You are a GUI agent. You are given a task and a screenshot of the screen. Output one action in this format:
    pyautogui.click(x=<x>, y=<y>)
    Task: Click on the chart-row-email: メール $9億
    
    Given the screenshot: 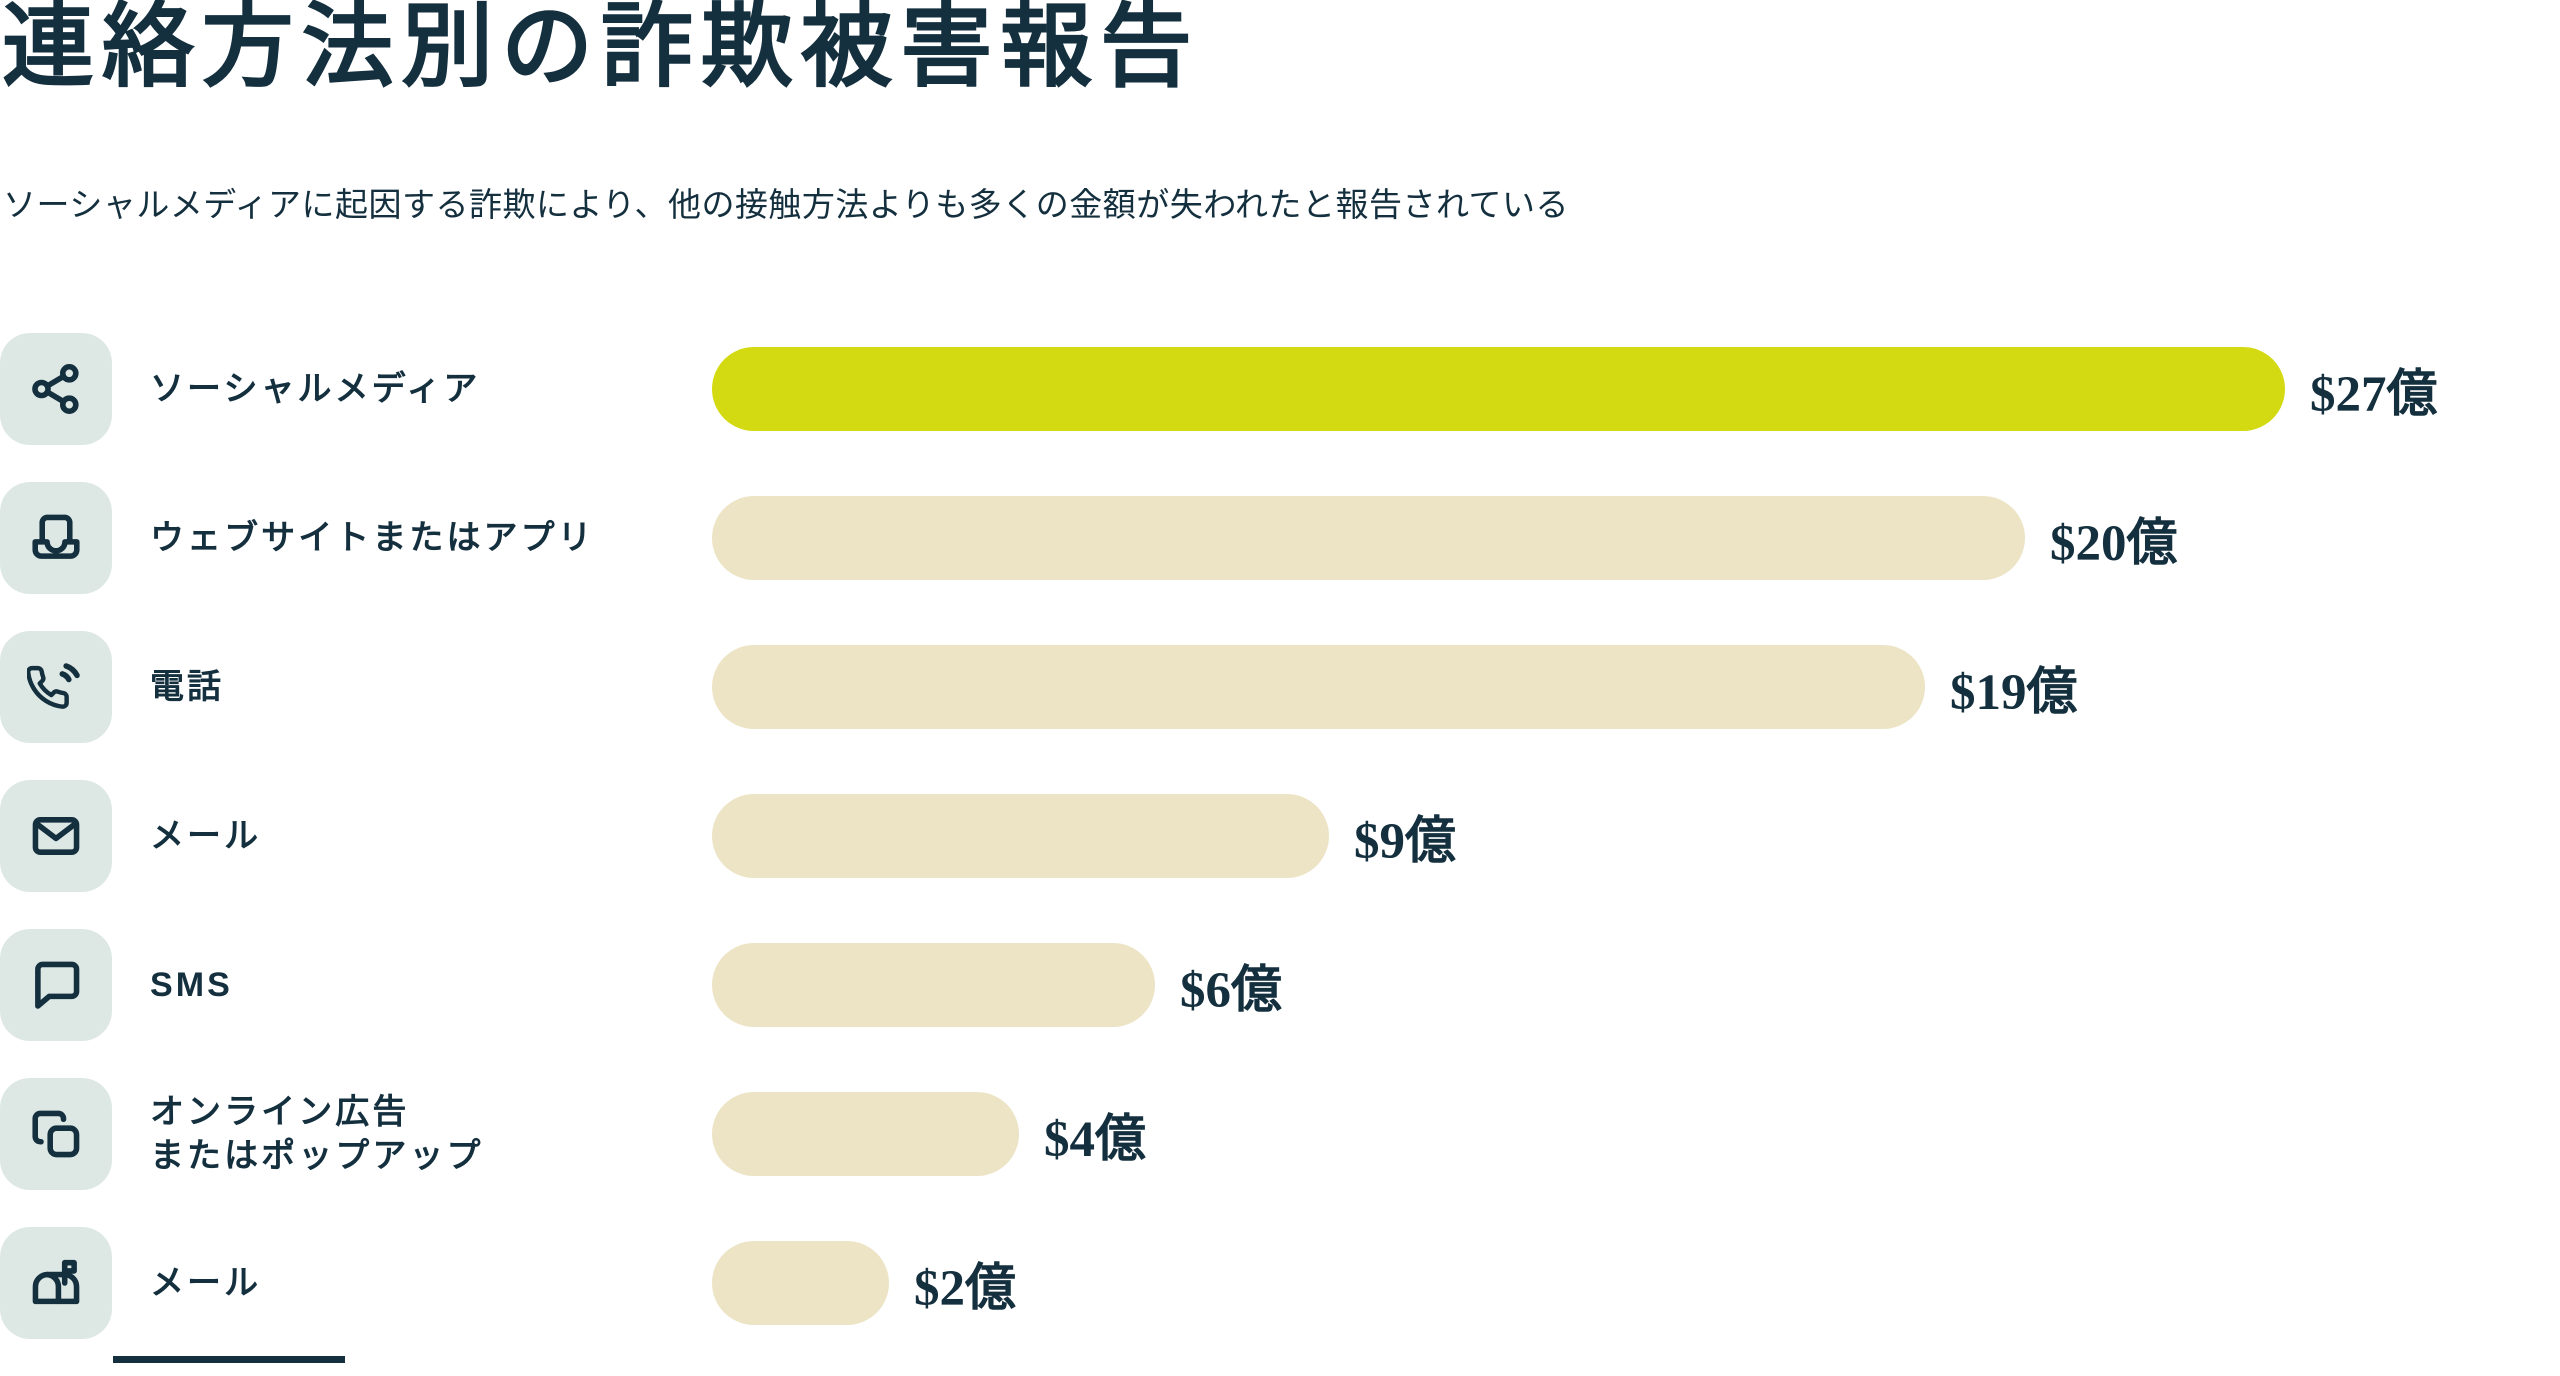 What is the action you would take?
    pyautogui.click(x=1280, y=836)
    